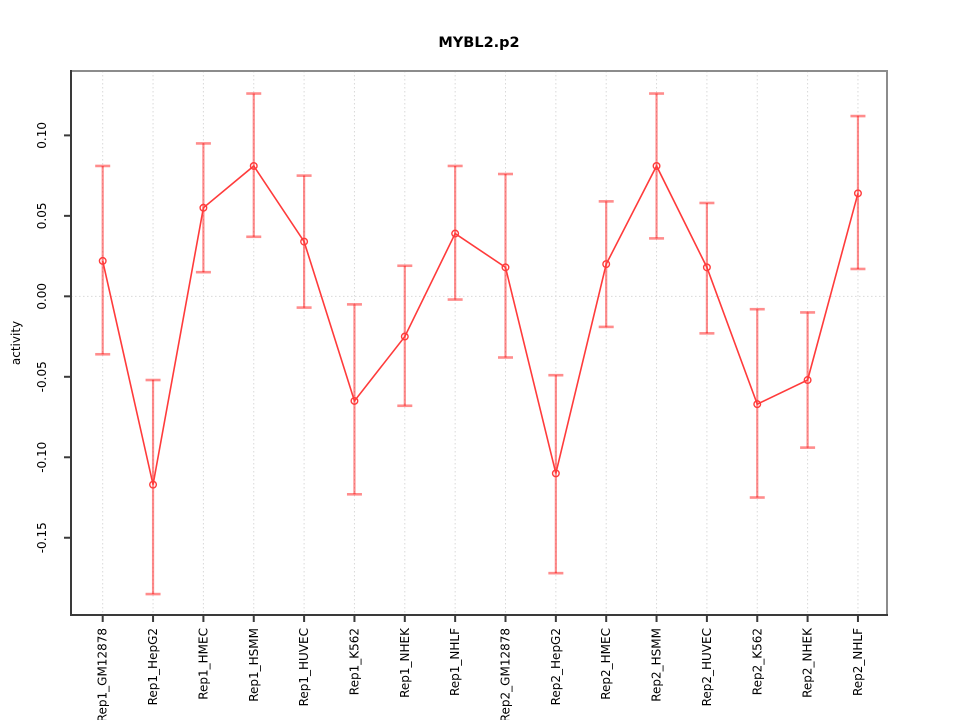 The width and height of the screenshot is (960, 720). I want to click on y-tick-label: 0.05, so click(42, 215).